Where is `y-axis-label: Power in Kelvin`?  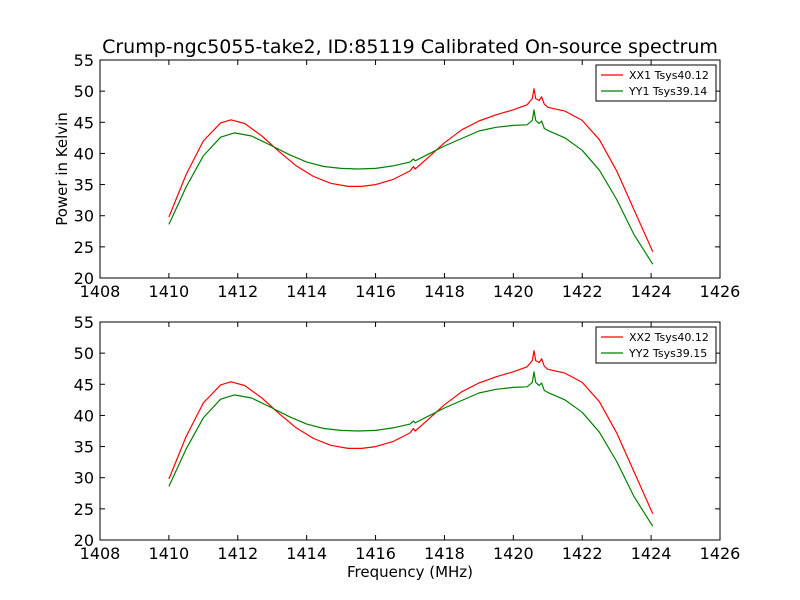
y-axis-label: Power in Kelvin is located at coordinates (62, 169).